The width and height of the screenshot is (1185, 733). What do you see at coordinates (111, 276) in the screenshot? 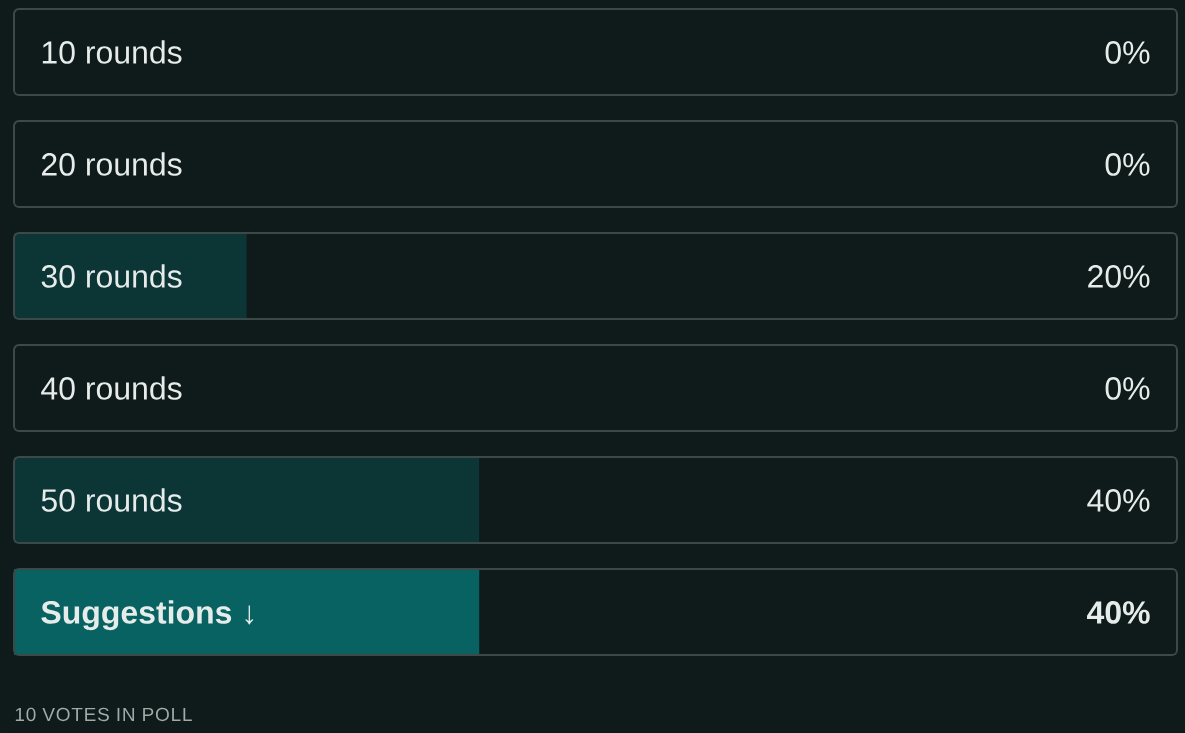
I see `y-tick-label: 30 rounds` at bounding box center [111, 276].